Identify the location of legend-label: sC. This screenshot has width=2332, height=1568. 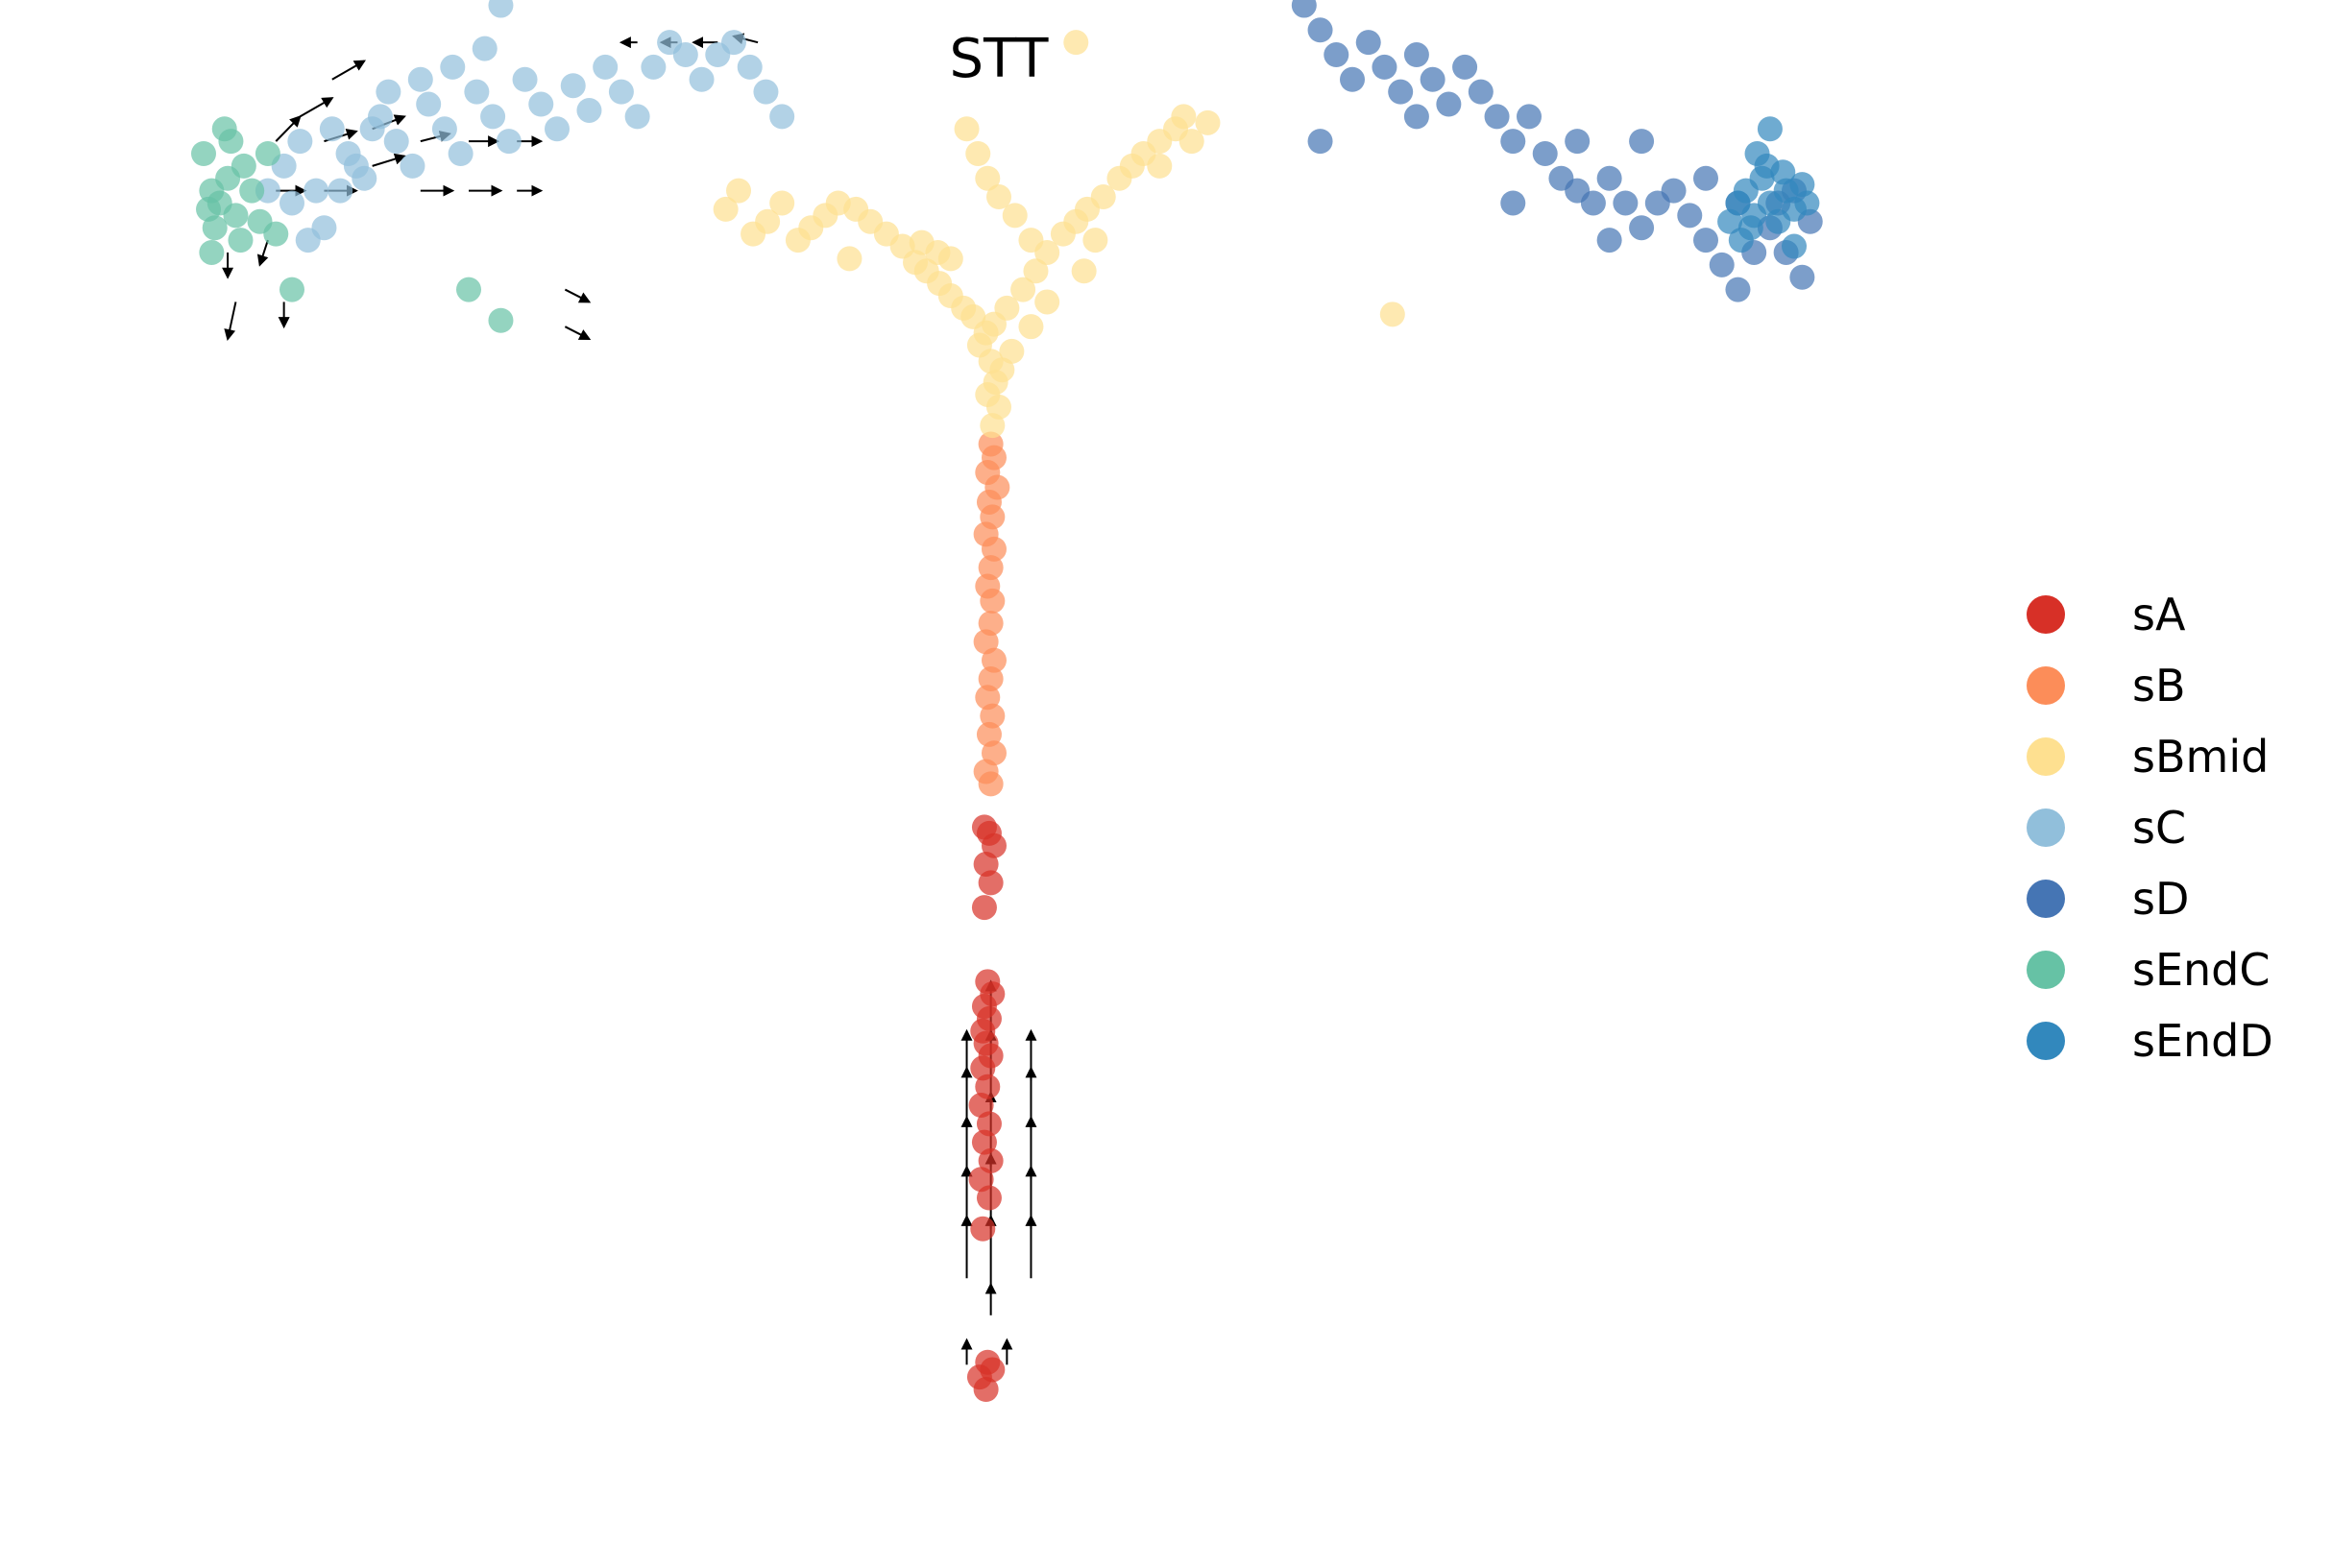
(2159, 828).